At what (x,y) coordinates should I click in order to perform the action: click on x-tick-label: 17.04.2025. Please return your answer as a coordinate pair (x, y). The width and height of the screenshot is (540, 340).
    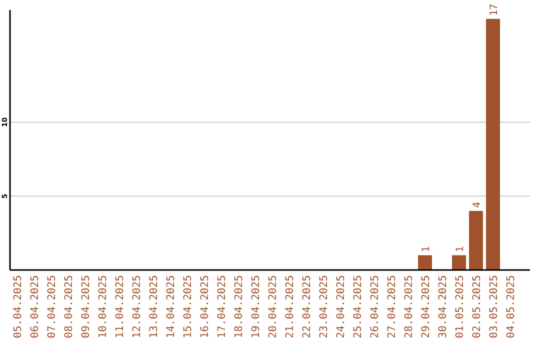
    Looking at the image, I should click on (222, 306).